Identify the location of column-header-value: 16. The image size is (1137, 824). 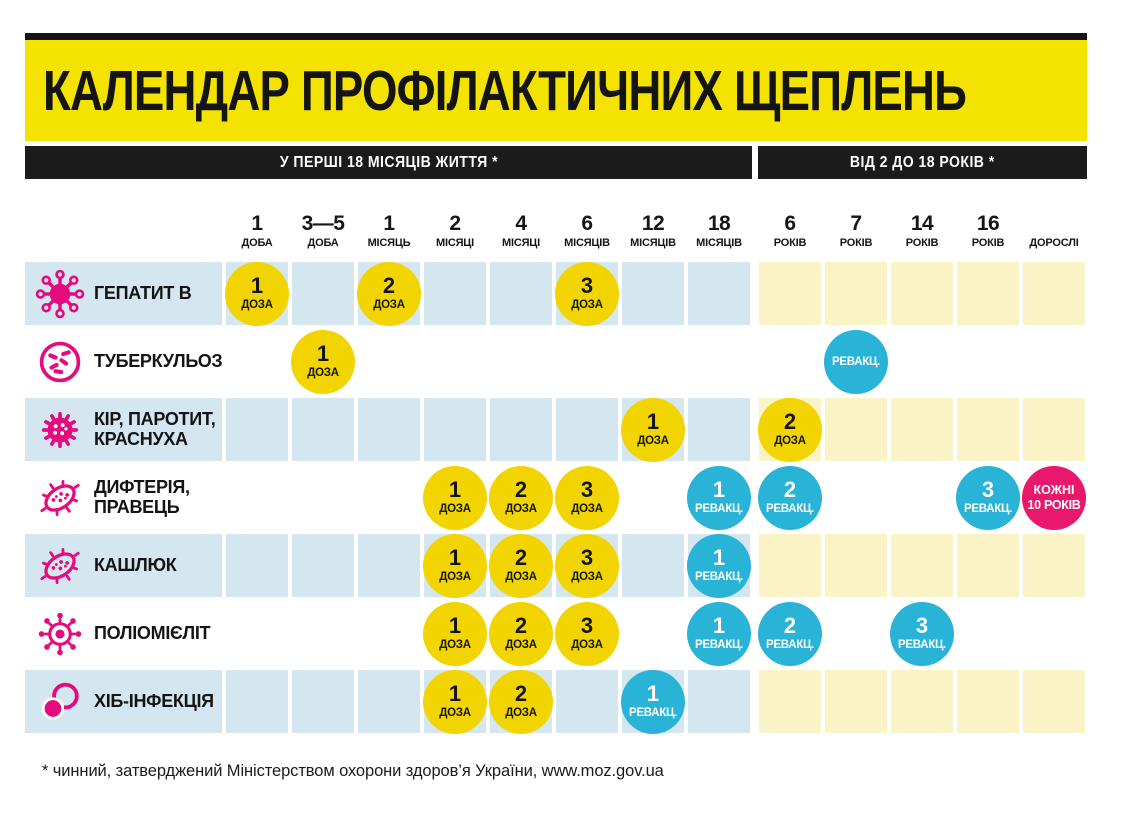
(988, 223).